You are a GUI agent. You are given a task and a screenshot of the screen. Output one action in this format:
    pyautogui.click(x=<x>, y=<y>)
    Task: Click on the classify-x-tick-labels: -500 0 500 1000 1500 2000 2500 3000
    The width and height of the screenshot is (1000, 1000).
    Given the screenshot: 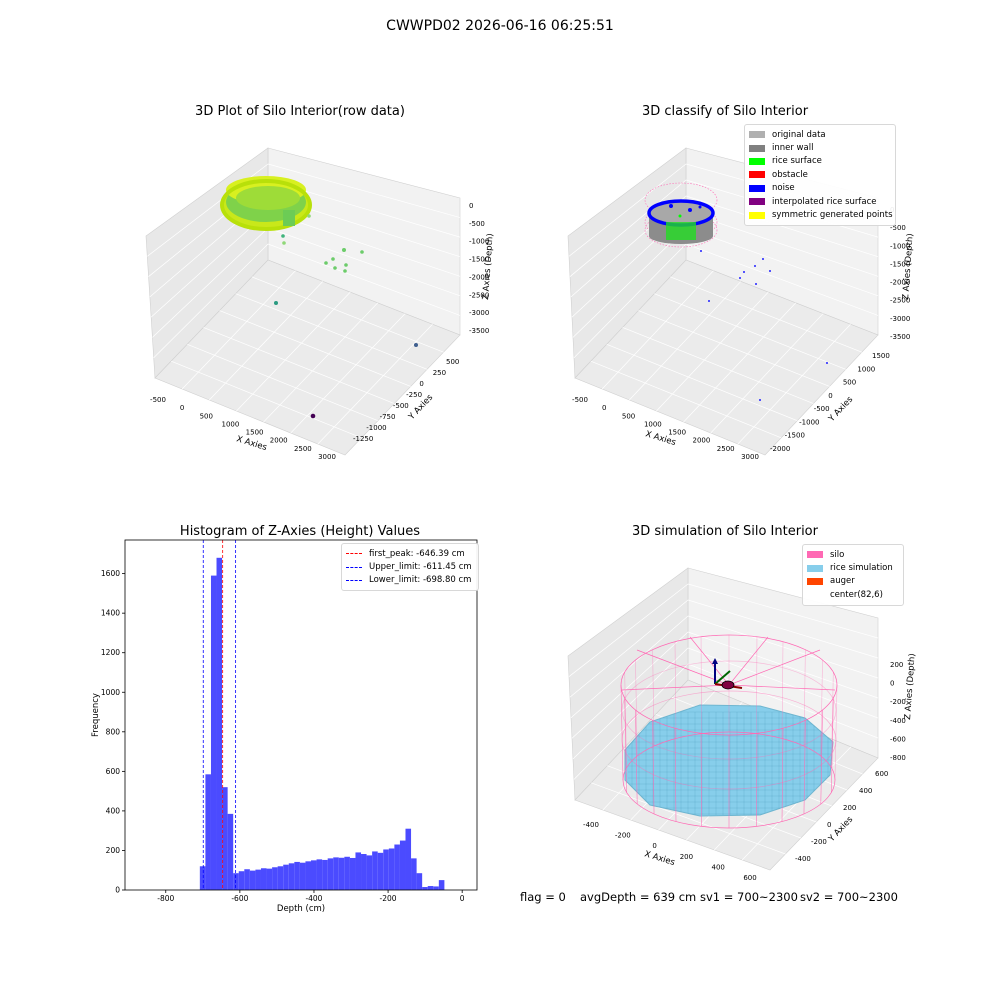 What is the action you would take?
    pyautogui.click(x=665, y=428)
    